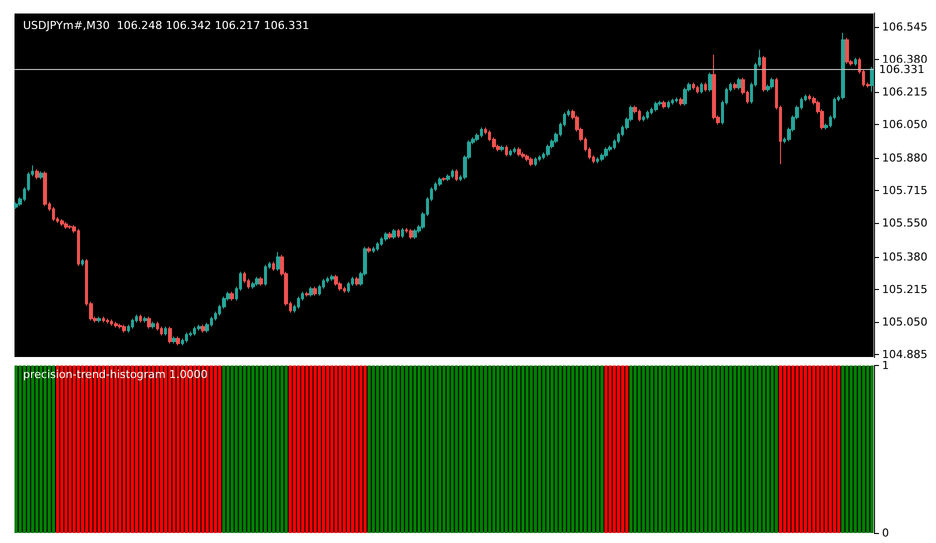 The width and height of the screenshot is (936, 543). I want to click on y-tick-label: 106.050, so click(905, 125).